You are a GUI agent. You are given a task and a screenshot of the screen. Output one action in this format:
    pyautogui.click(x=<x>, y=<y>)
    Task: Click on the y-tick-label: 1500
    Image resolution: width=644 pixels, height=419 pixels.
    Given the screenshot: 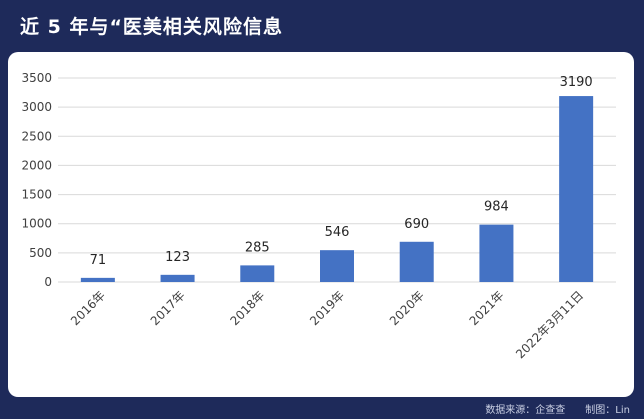 What is the action you would take?
    pyautogui.click(x=36, y=195)
    